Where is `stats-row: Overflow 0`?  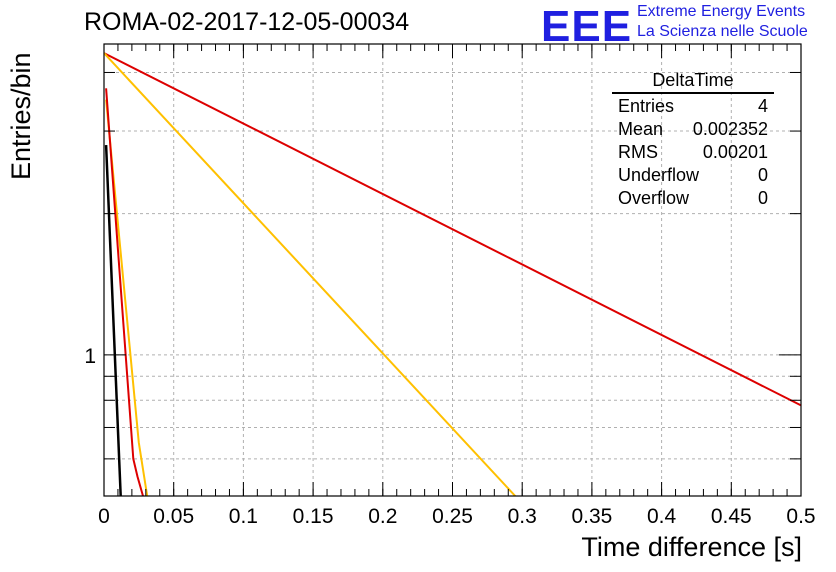 stats-row: Overflow 0 is located at coordinates (693, 198).